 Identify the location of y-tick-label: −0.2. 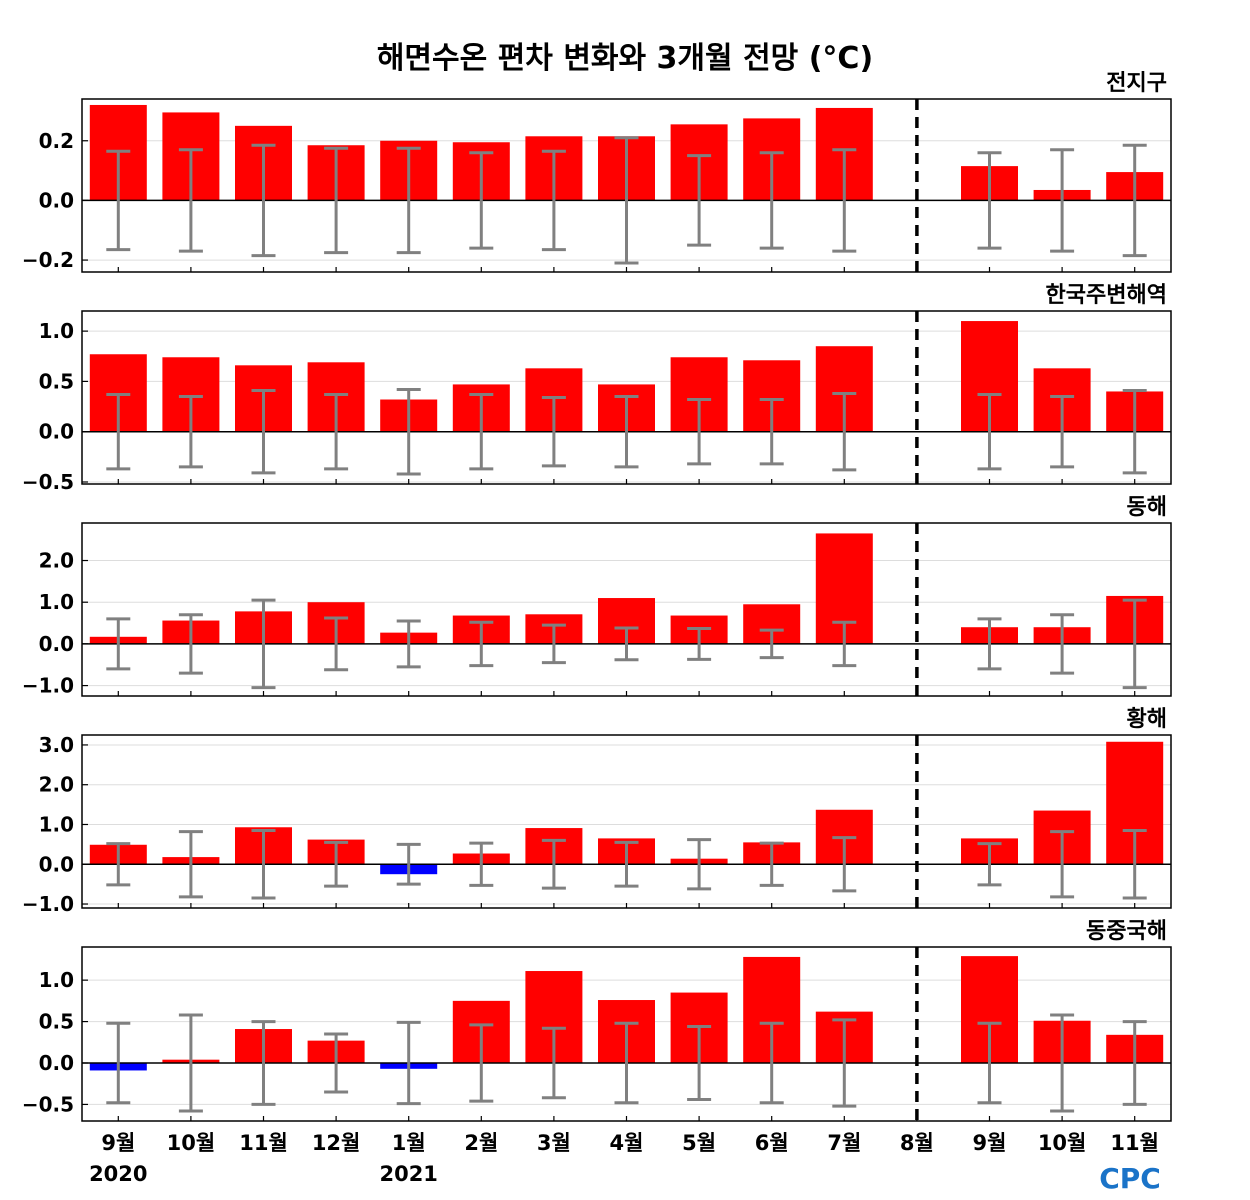
(48, 260).